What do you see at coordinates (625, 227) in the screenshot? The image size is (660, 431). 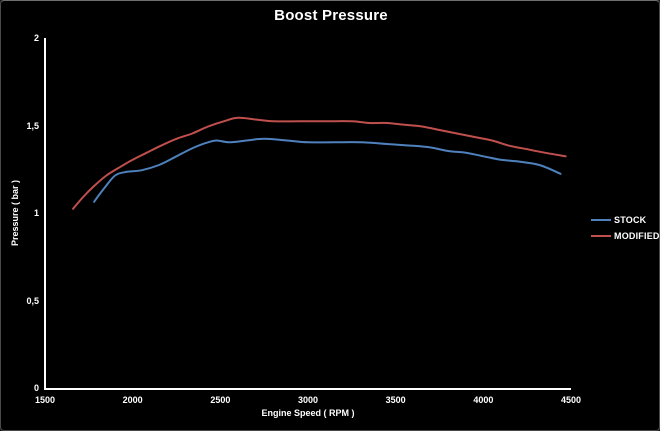 I see `chart-legend: STOCK MODIFIED` at bounding box center [625, 227].